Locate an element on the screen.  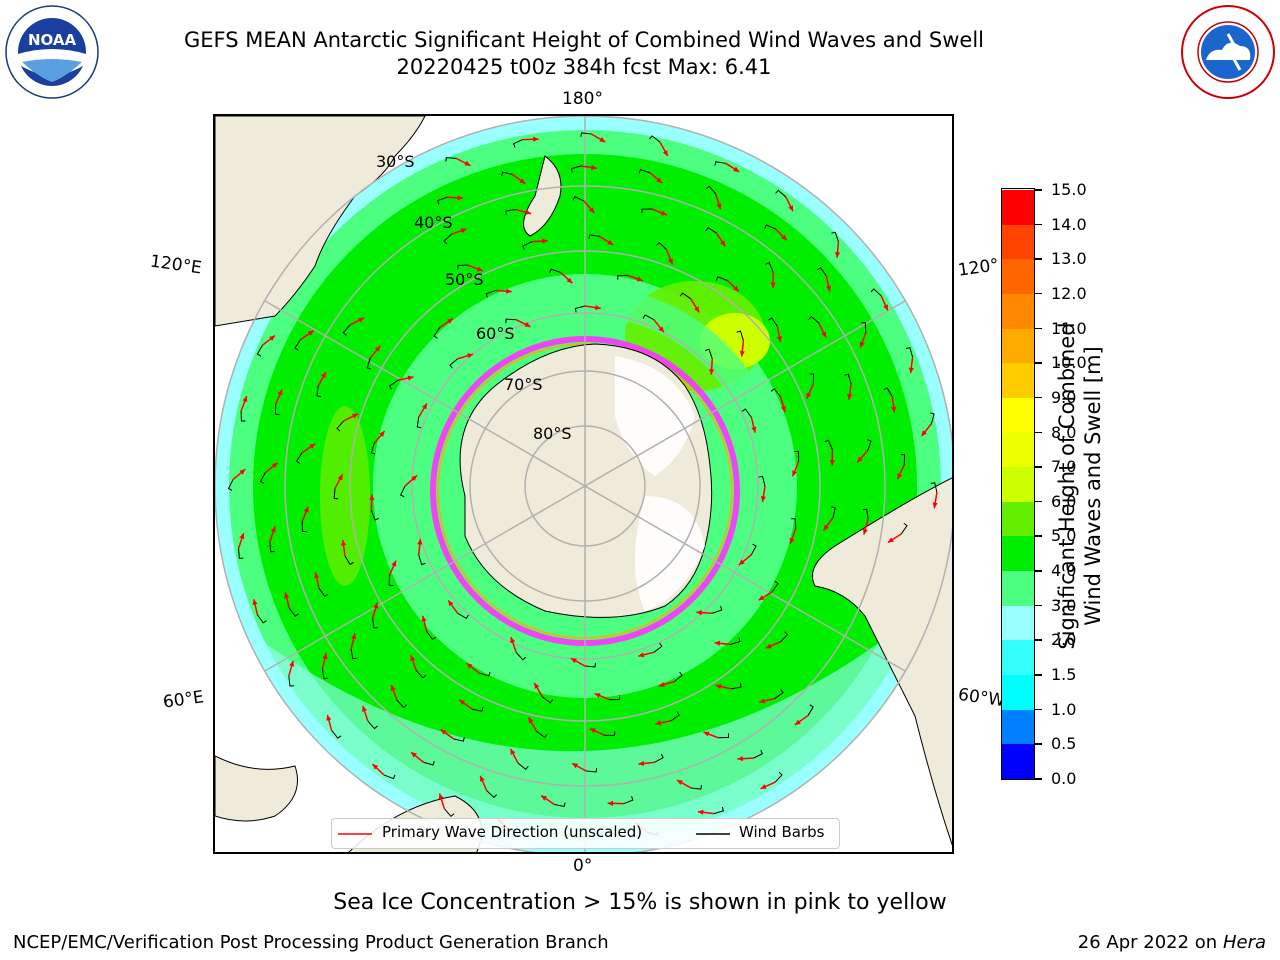
colorbar-tick-label: 2.0 is located at coordinates (1064, 640).